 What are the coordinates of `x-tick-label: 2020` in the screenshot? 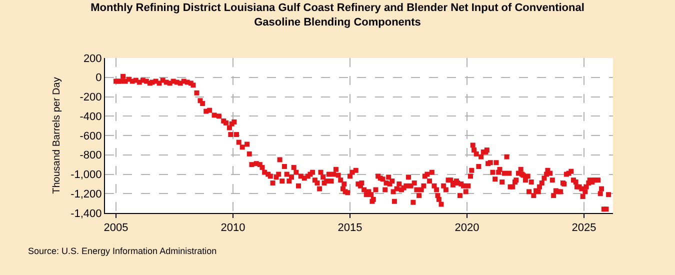 It's located at (467, 228).